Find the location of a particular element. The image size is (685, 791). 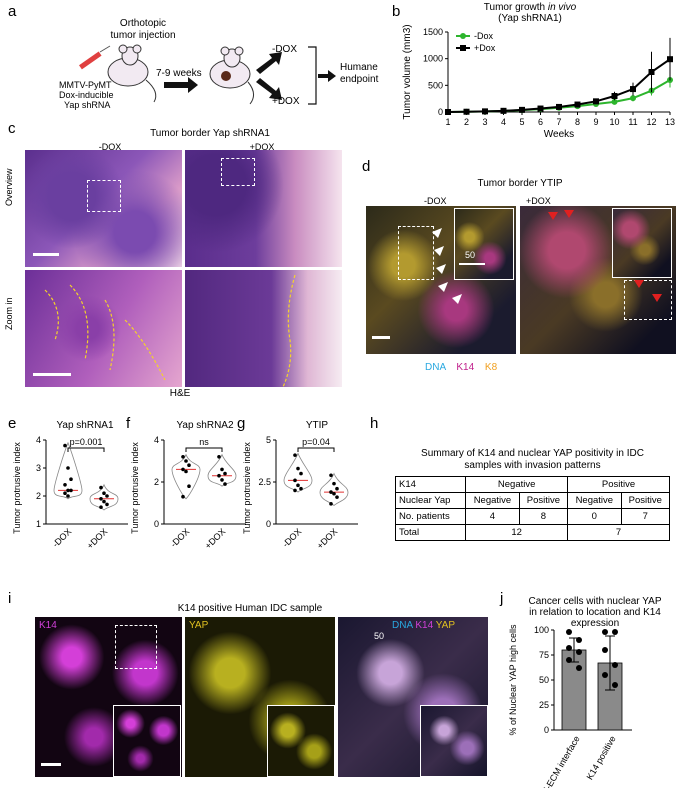

x-tick-label: 2 is located at coordinates (466, 122).